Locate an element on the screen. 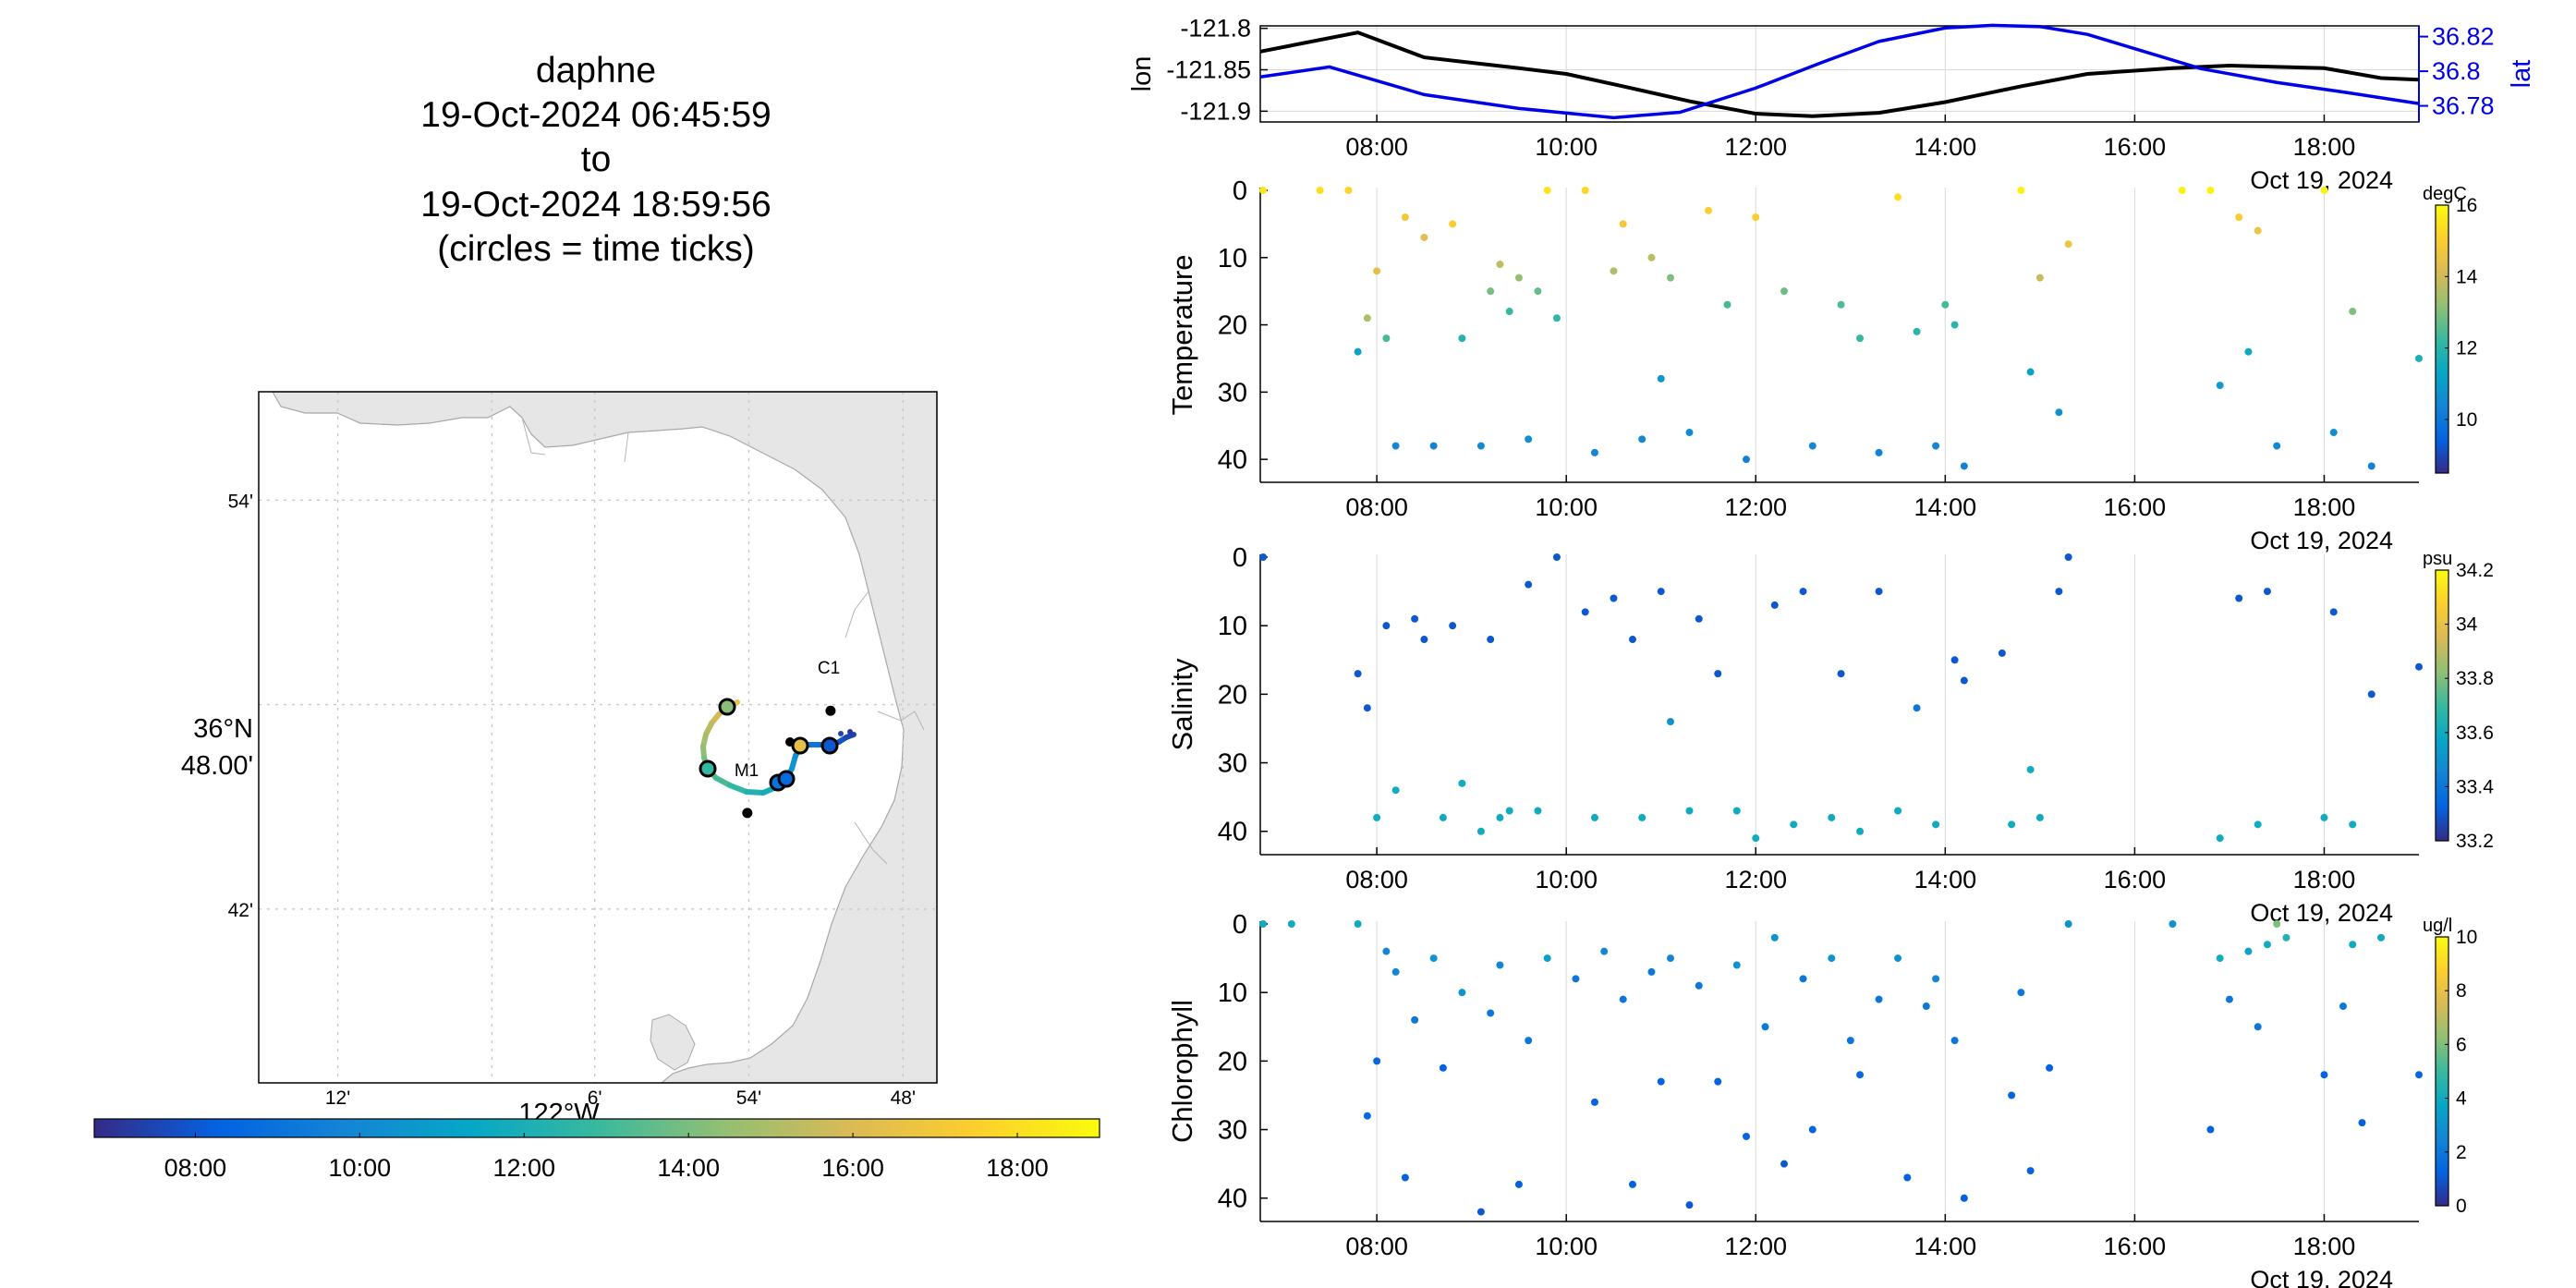  pos-ytick-left-label: -121.9 is located at coordinates (1215, 111).